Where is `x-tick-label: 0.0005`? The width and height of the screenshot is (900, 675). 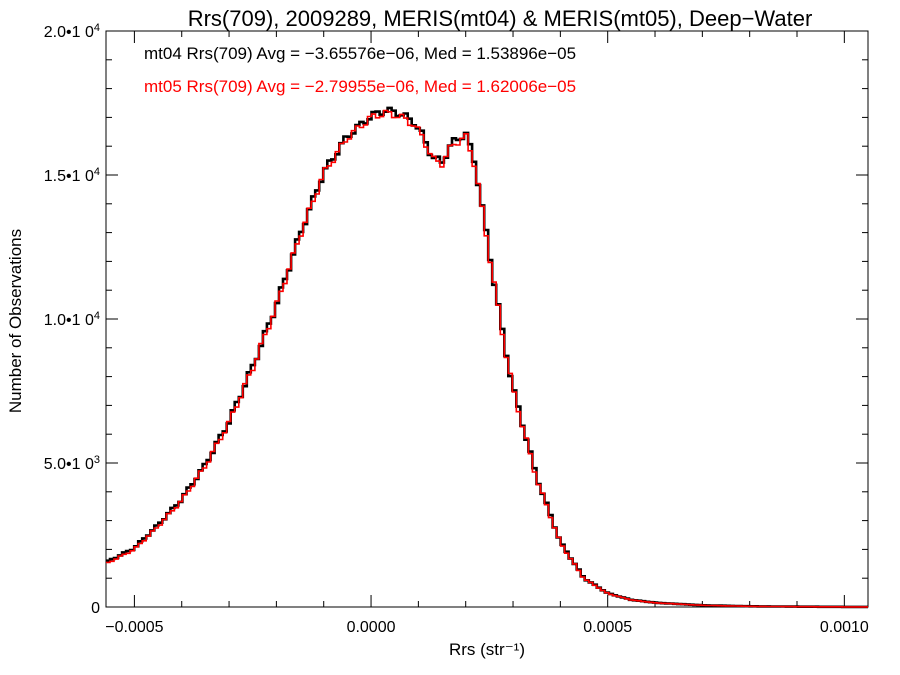
x-tick-label: 0.0005 is located at coordinates (607, 627).